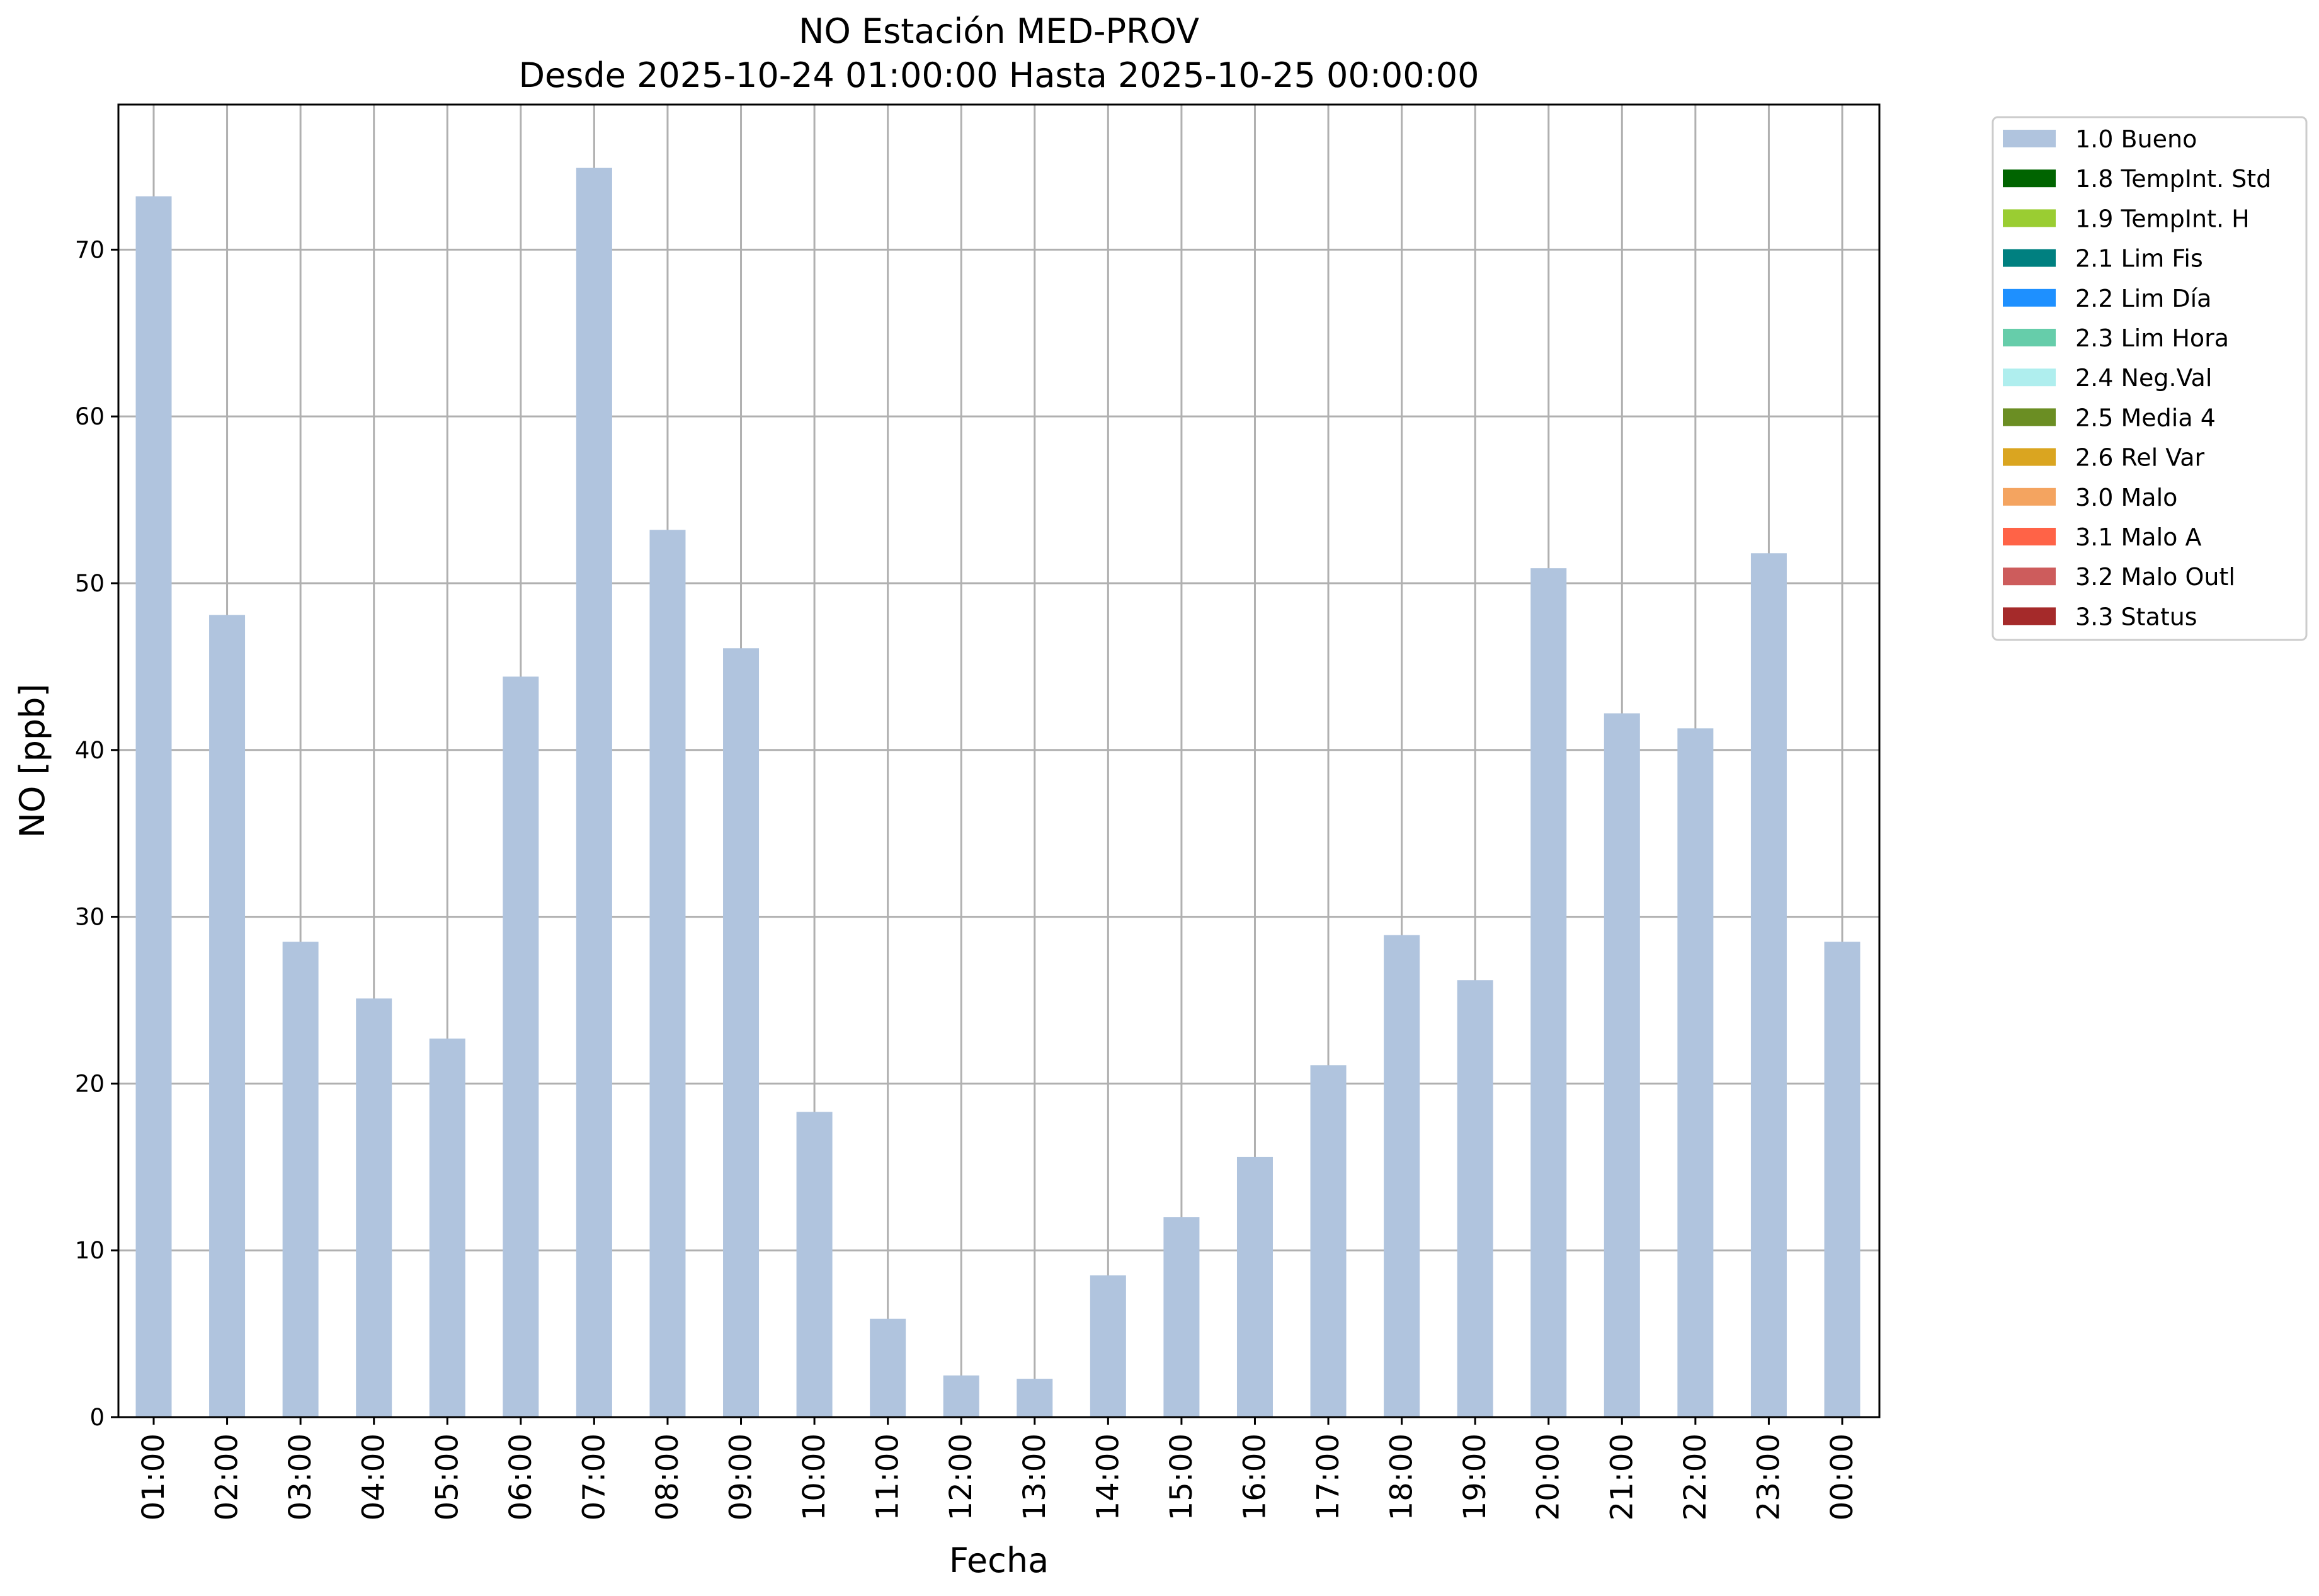  What do you see at coordinates (90, 416) in the screenshot?
I see `y-tick-label: 60` at bounding box center [90, 416].